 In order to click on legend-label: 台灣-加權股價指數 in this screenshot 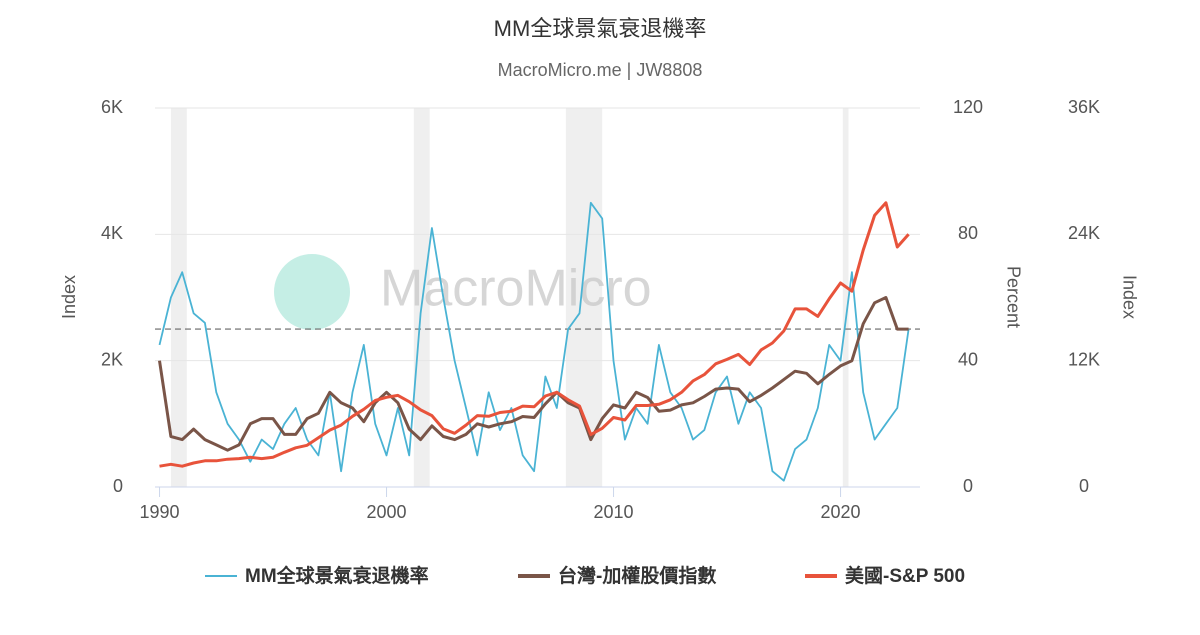, I will do `click(637, 575)`.